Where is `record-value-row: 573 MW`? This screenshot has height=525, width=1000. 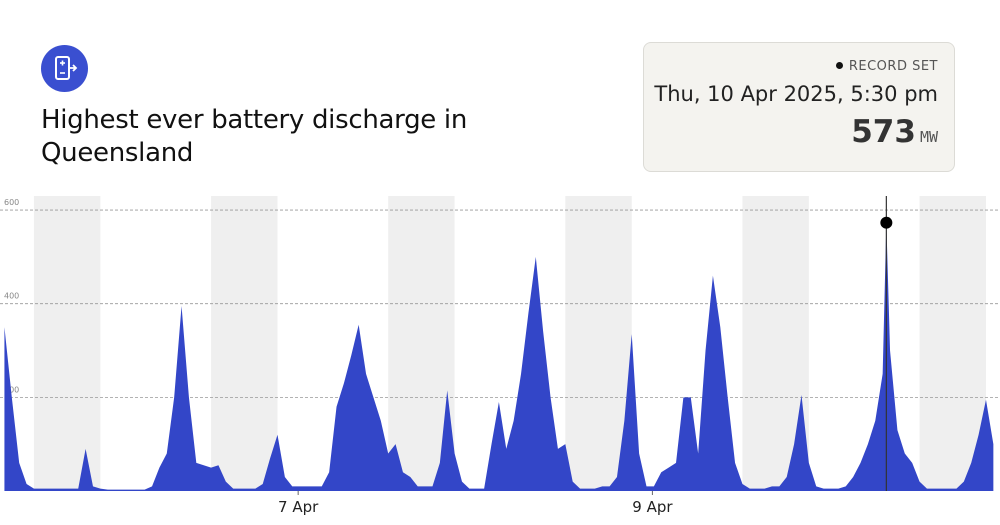 record-value-row: 573 MW is located at coordinates (791, 132).